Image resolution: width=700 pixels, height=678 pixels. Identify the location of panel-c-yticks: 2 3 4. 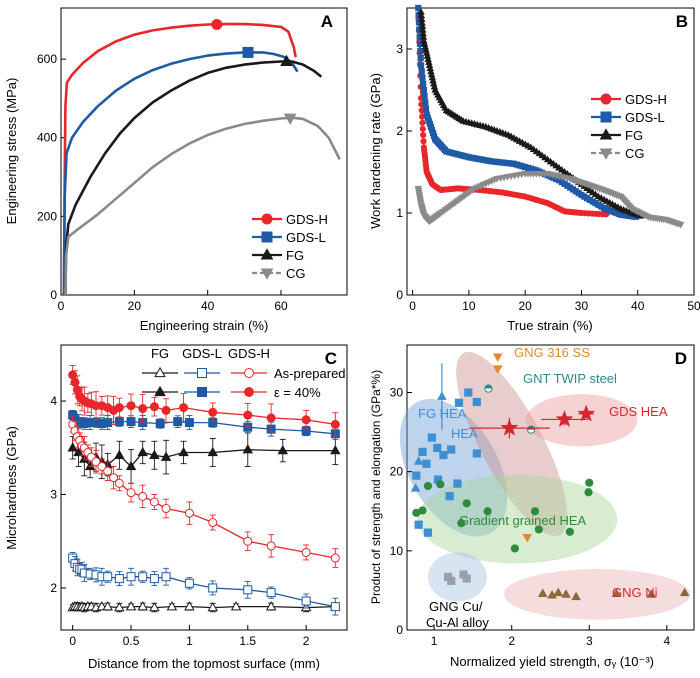
(58, 494).